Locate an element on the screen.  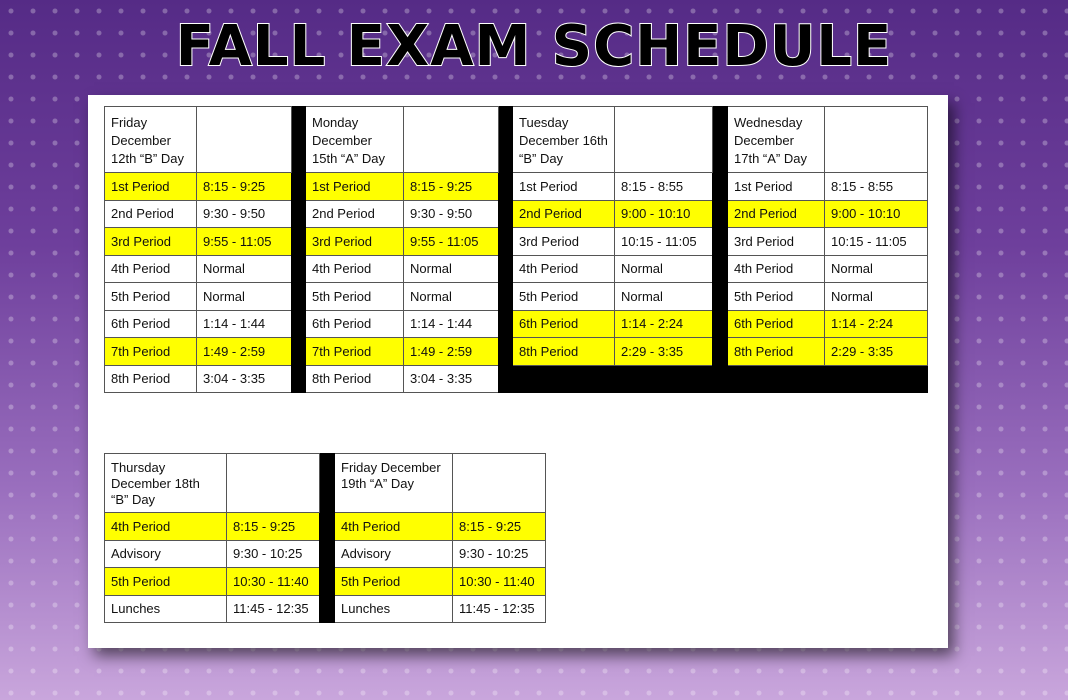
day-header-wednesday-december-17th-a-day: Wednesday December 17th “A” Day is located at coordinates (776, 139).